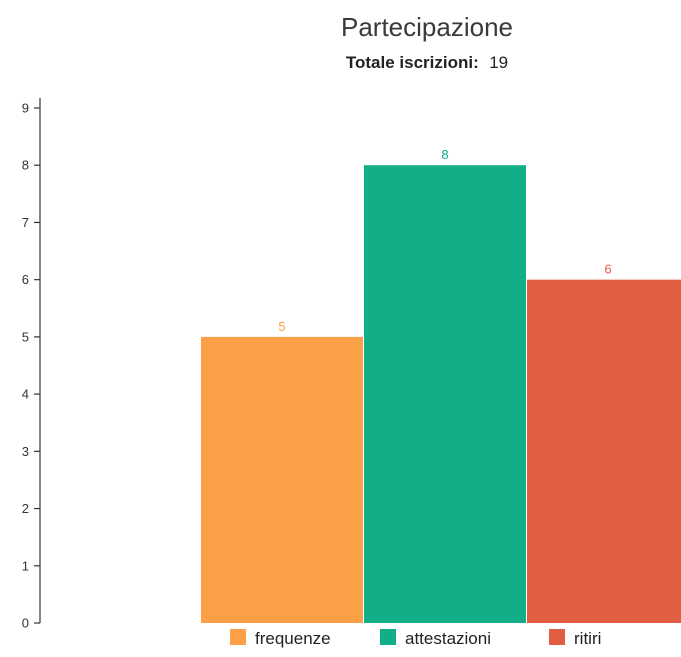 Image resolution: width=681 pixels, height=657 pixels. I want to click on y-tick-label: 9, so click(25, 108).